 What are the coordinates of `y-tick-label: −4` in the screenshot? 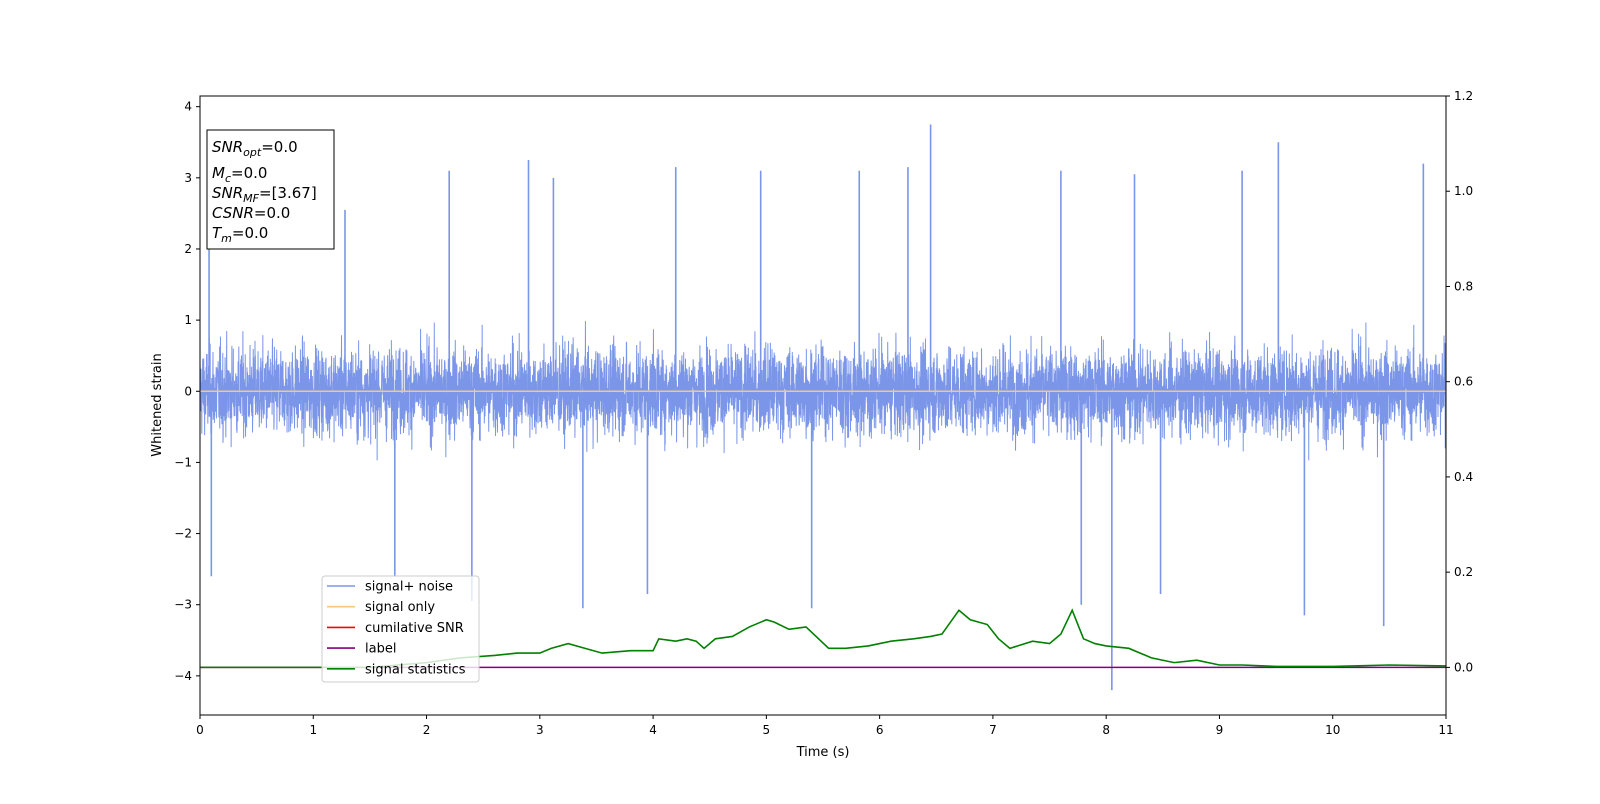 It's located at (183, 676).